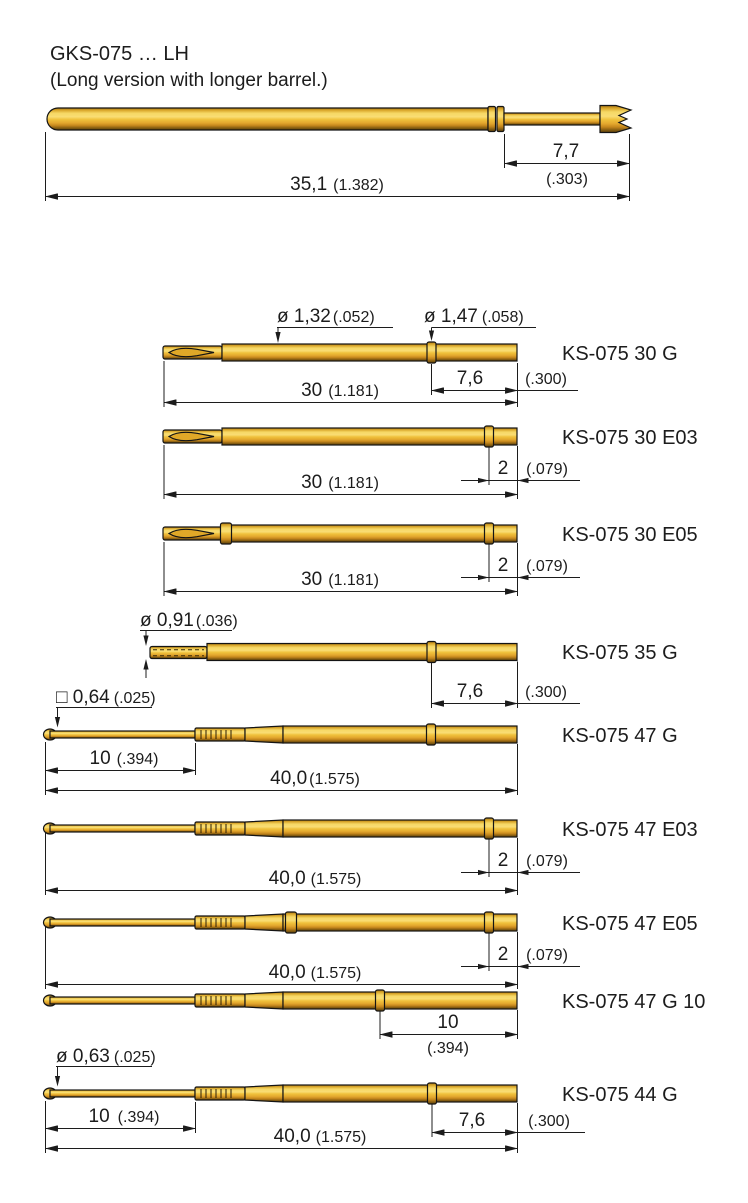 This screenshot has height=1203, width=748. I want to click on part-label: KS-075 47 G 10, so click(633, 1002).